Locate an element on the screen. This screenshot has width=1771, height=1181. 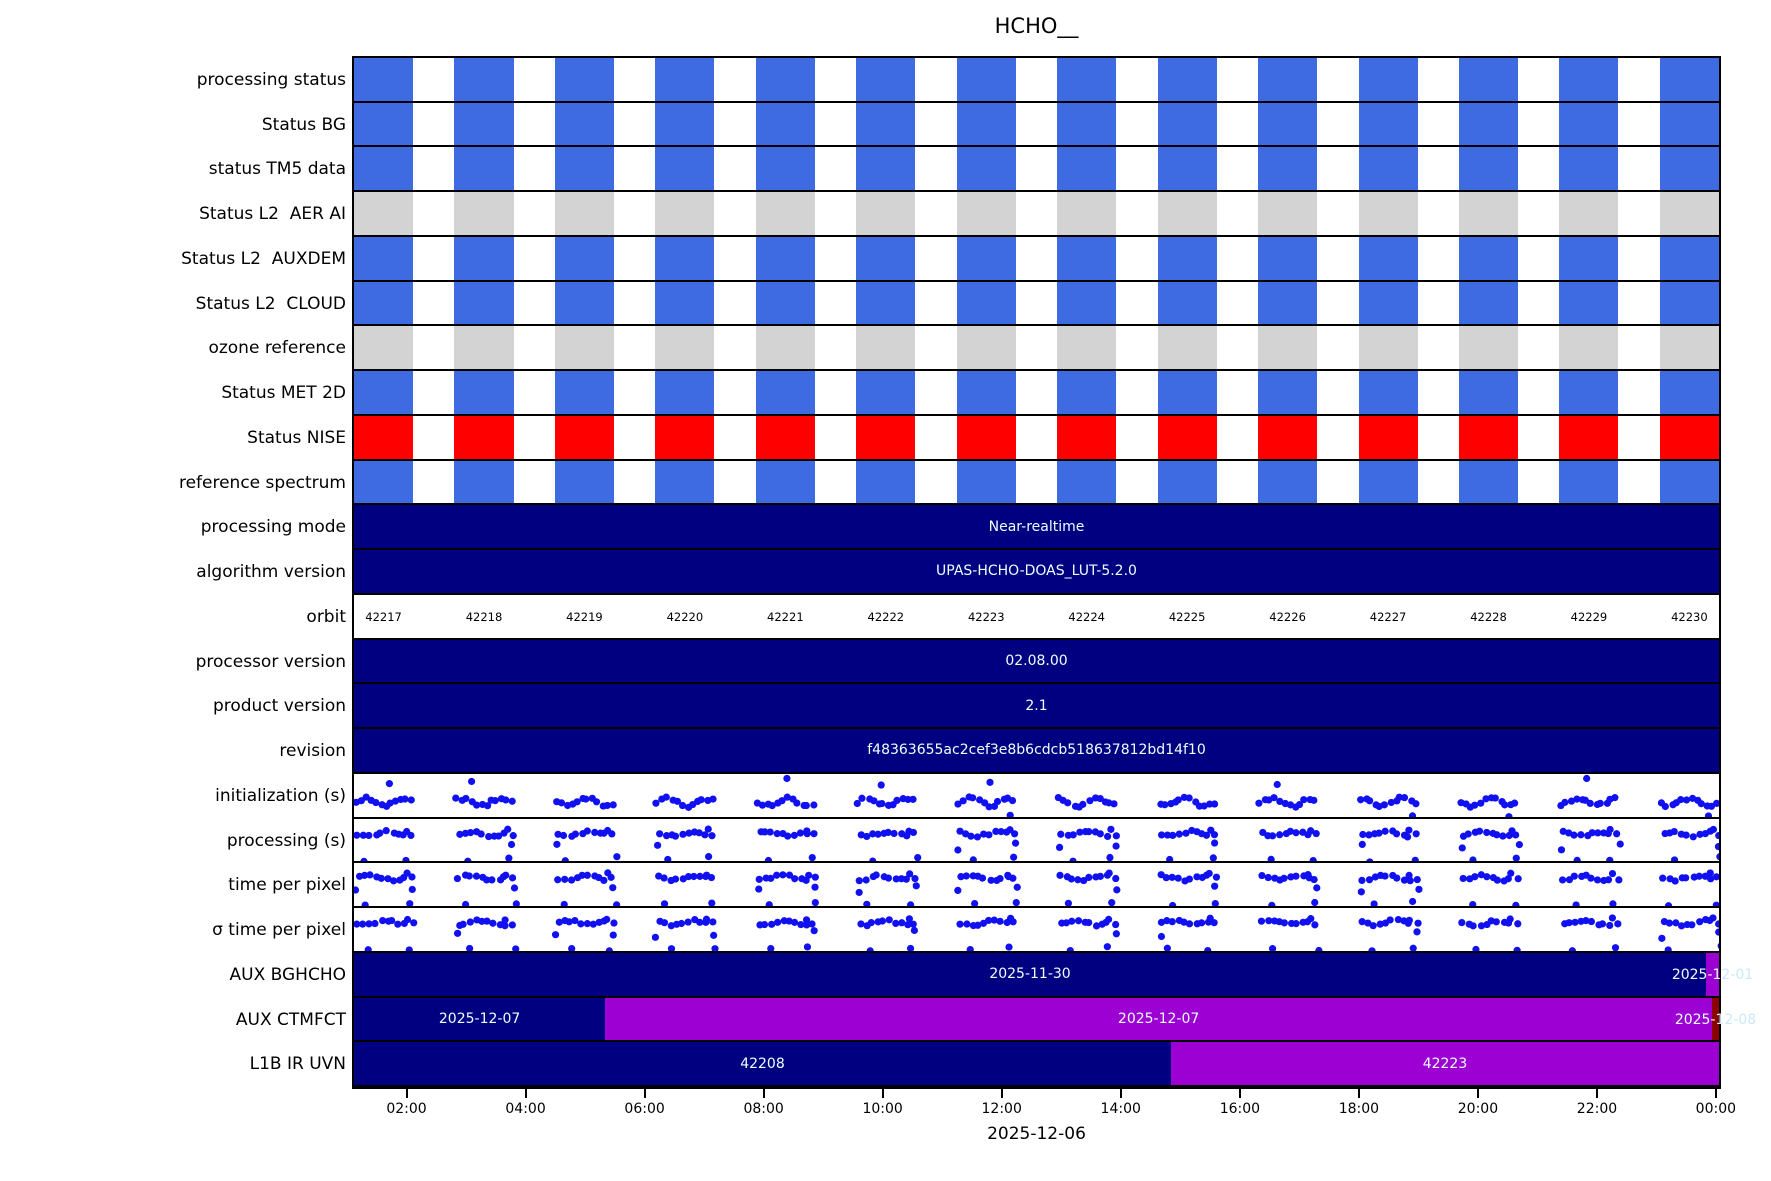
orbit-number: 42230 is located at coordinates (1689, 616).